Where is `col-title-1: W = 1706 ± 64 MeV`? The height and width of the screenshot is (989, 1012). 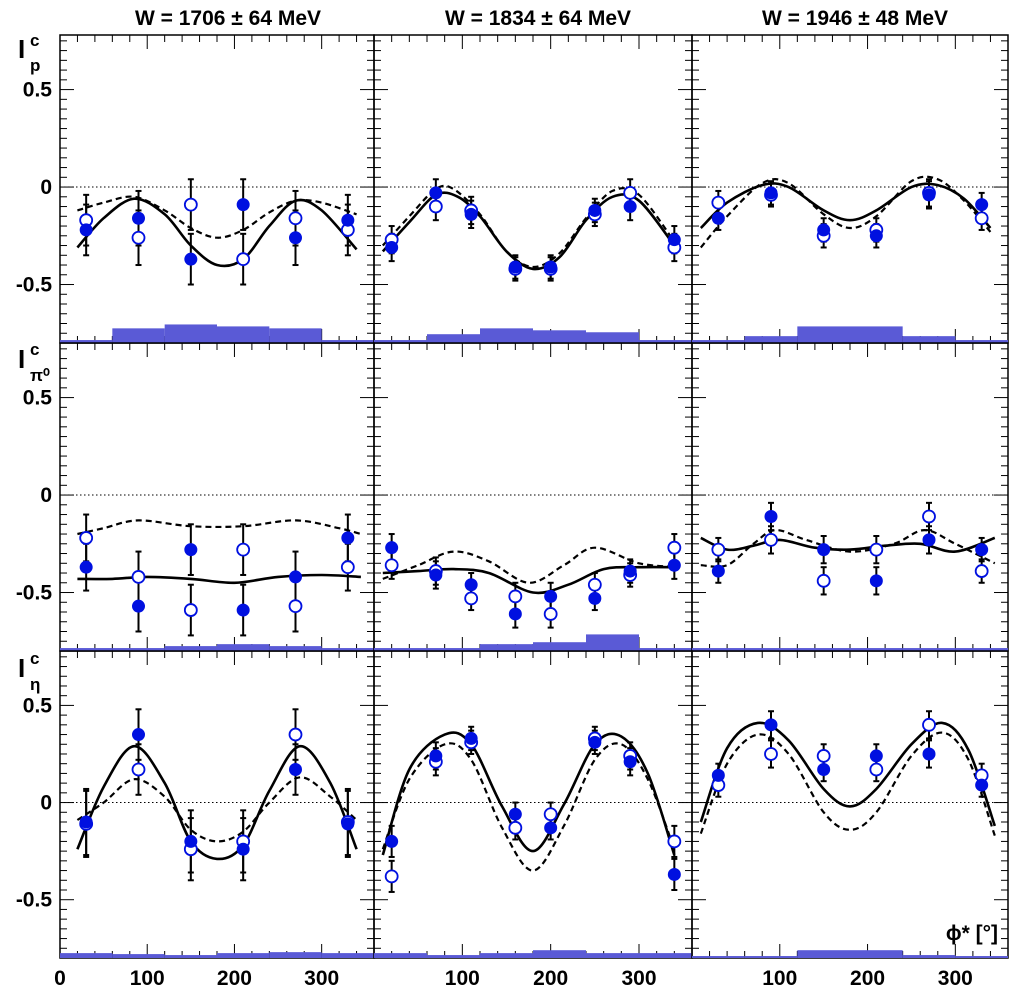 col-title-1: W = 1706 ± 64 MeV is located at coordinates (228, 18).